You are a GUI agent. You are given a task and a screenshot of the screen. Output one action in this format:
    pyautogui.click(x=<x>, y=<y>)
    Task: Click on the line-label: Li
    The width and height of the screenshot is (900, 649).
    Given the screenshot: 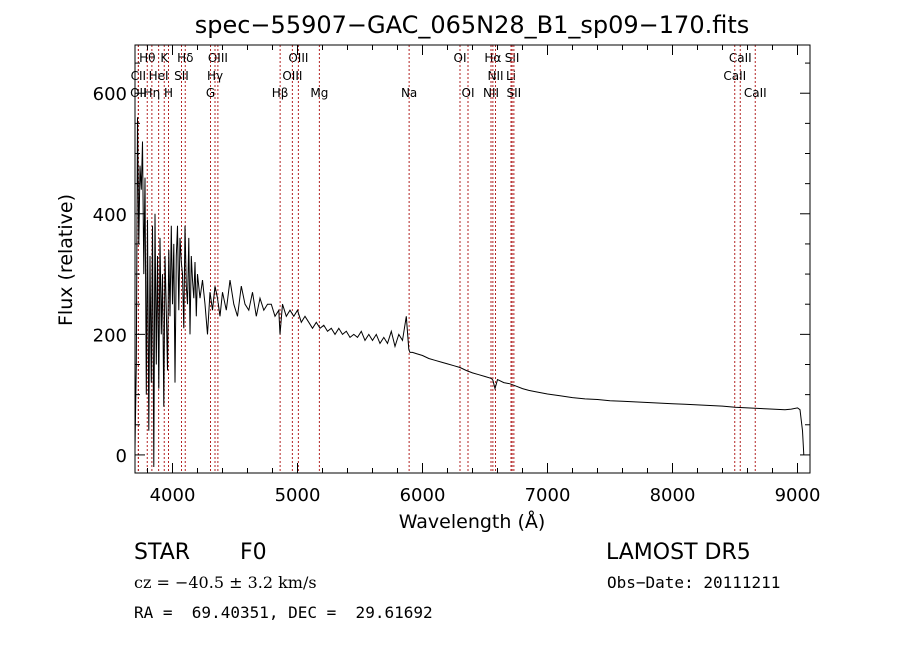 What is the action you would take?
    pyautogui.click(x=511, y=76)
    